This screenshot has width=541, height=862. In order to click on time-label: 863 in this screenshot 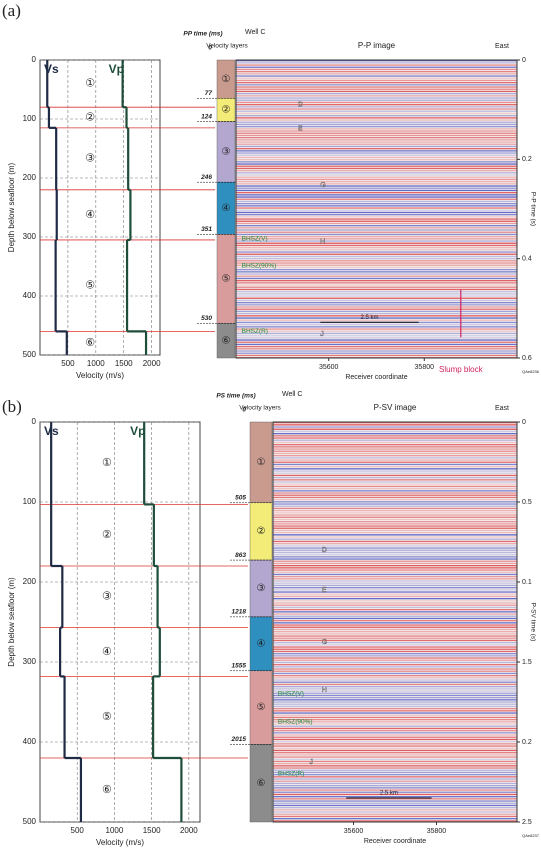, I will do `click(240, 555)`.